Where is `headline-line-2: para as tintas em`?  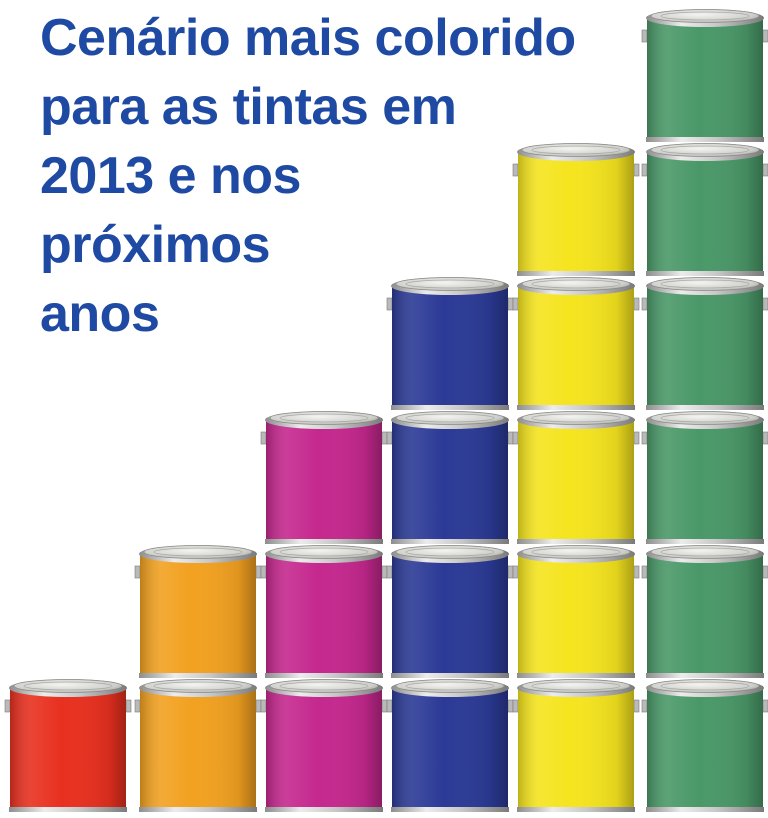
headline-line-2: para as tintas em is located at coordinates (248, 107).